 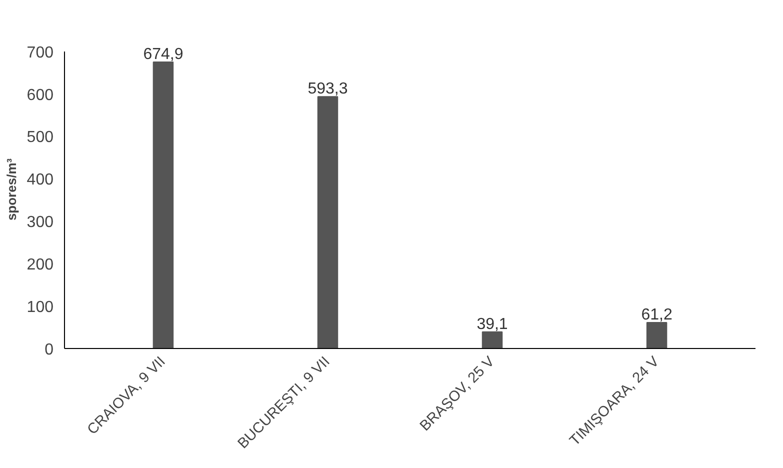 I want to click on y-tick-label: 700, so click(x=40, y=53).